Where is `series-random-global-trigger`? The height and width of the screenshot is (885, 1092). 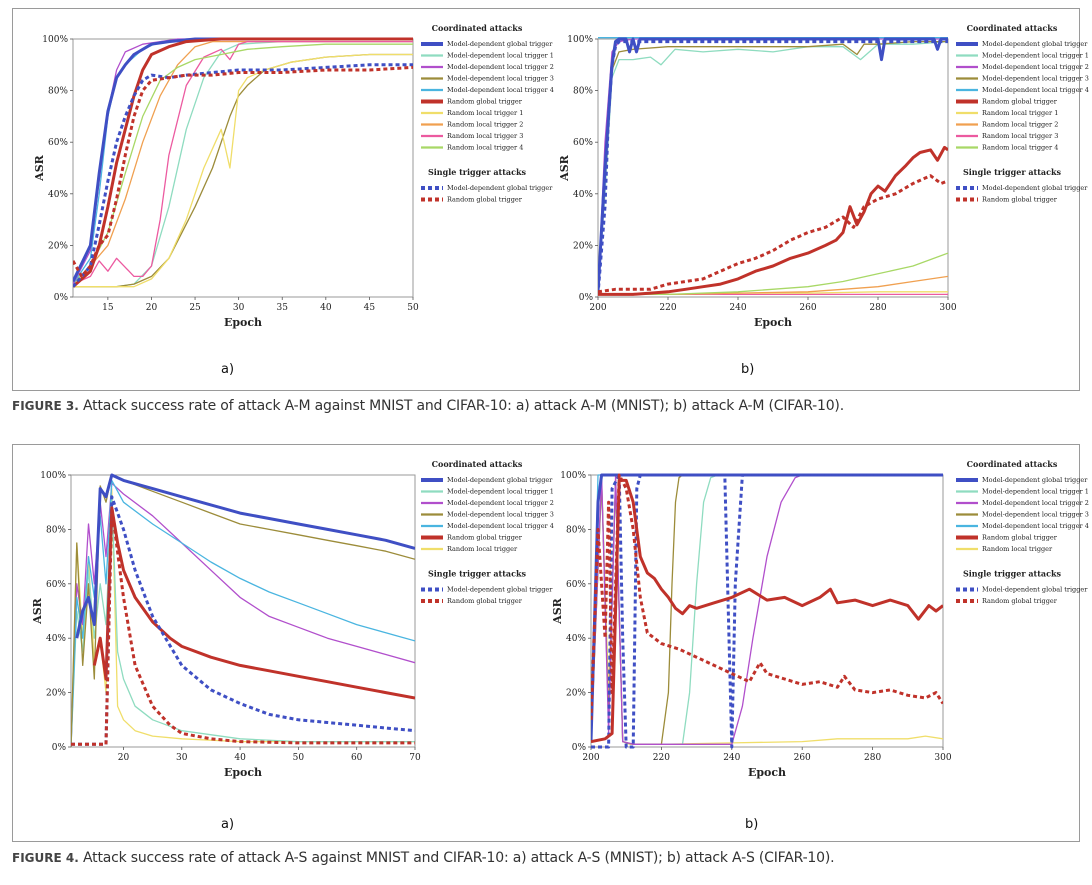
series-random-global-trigger is located at coordinates (773, 220).